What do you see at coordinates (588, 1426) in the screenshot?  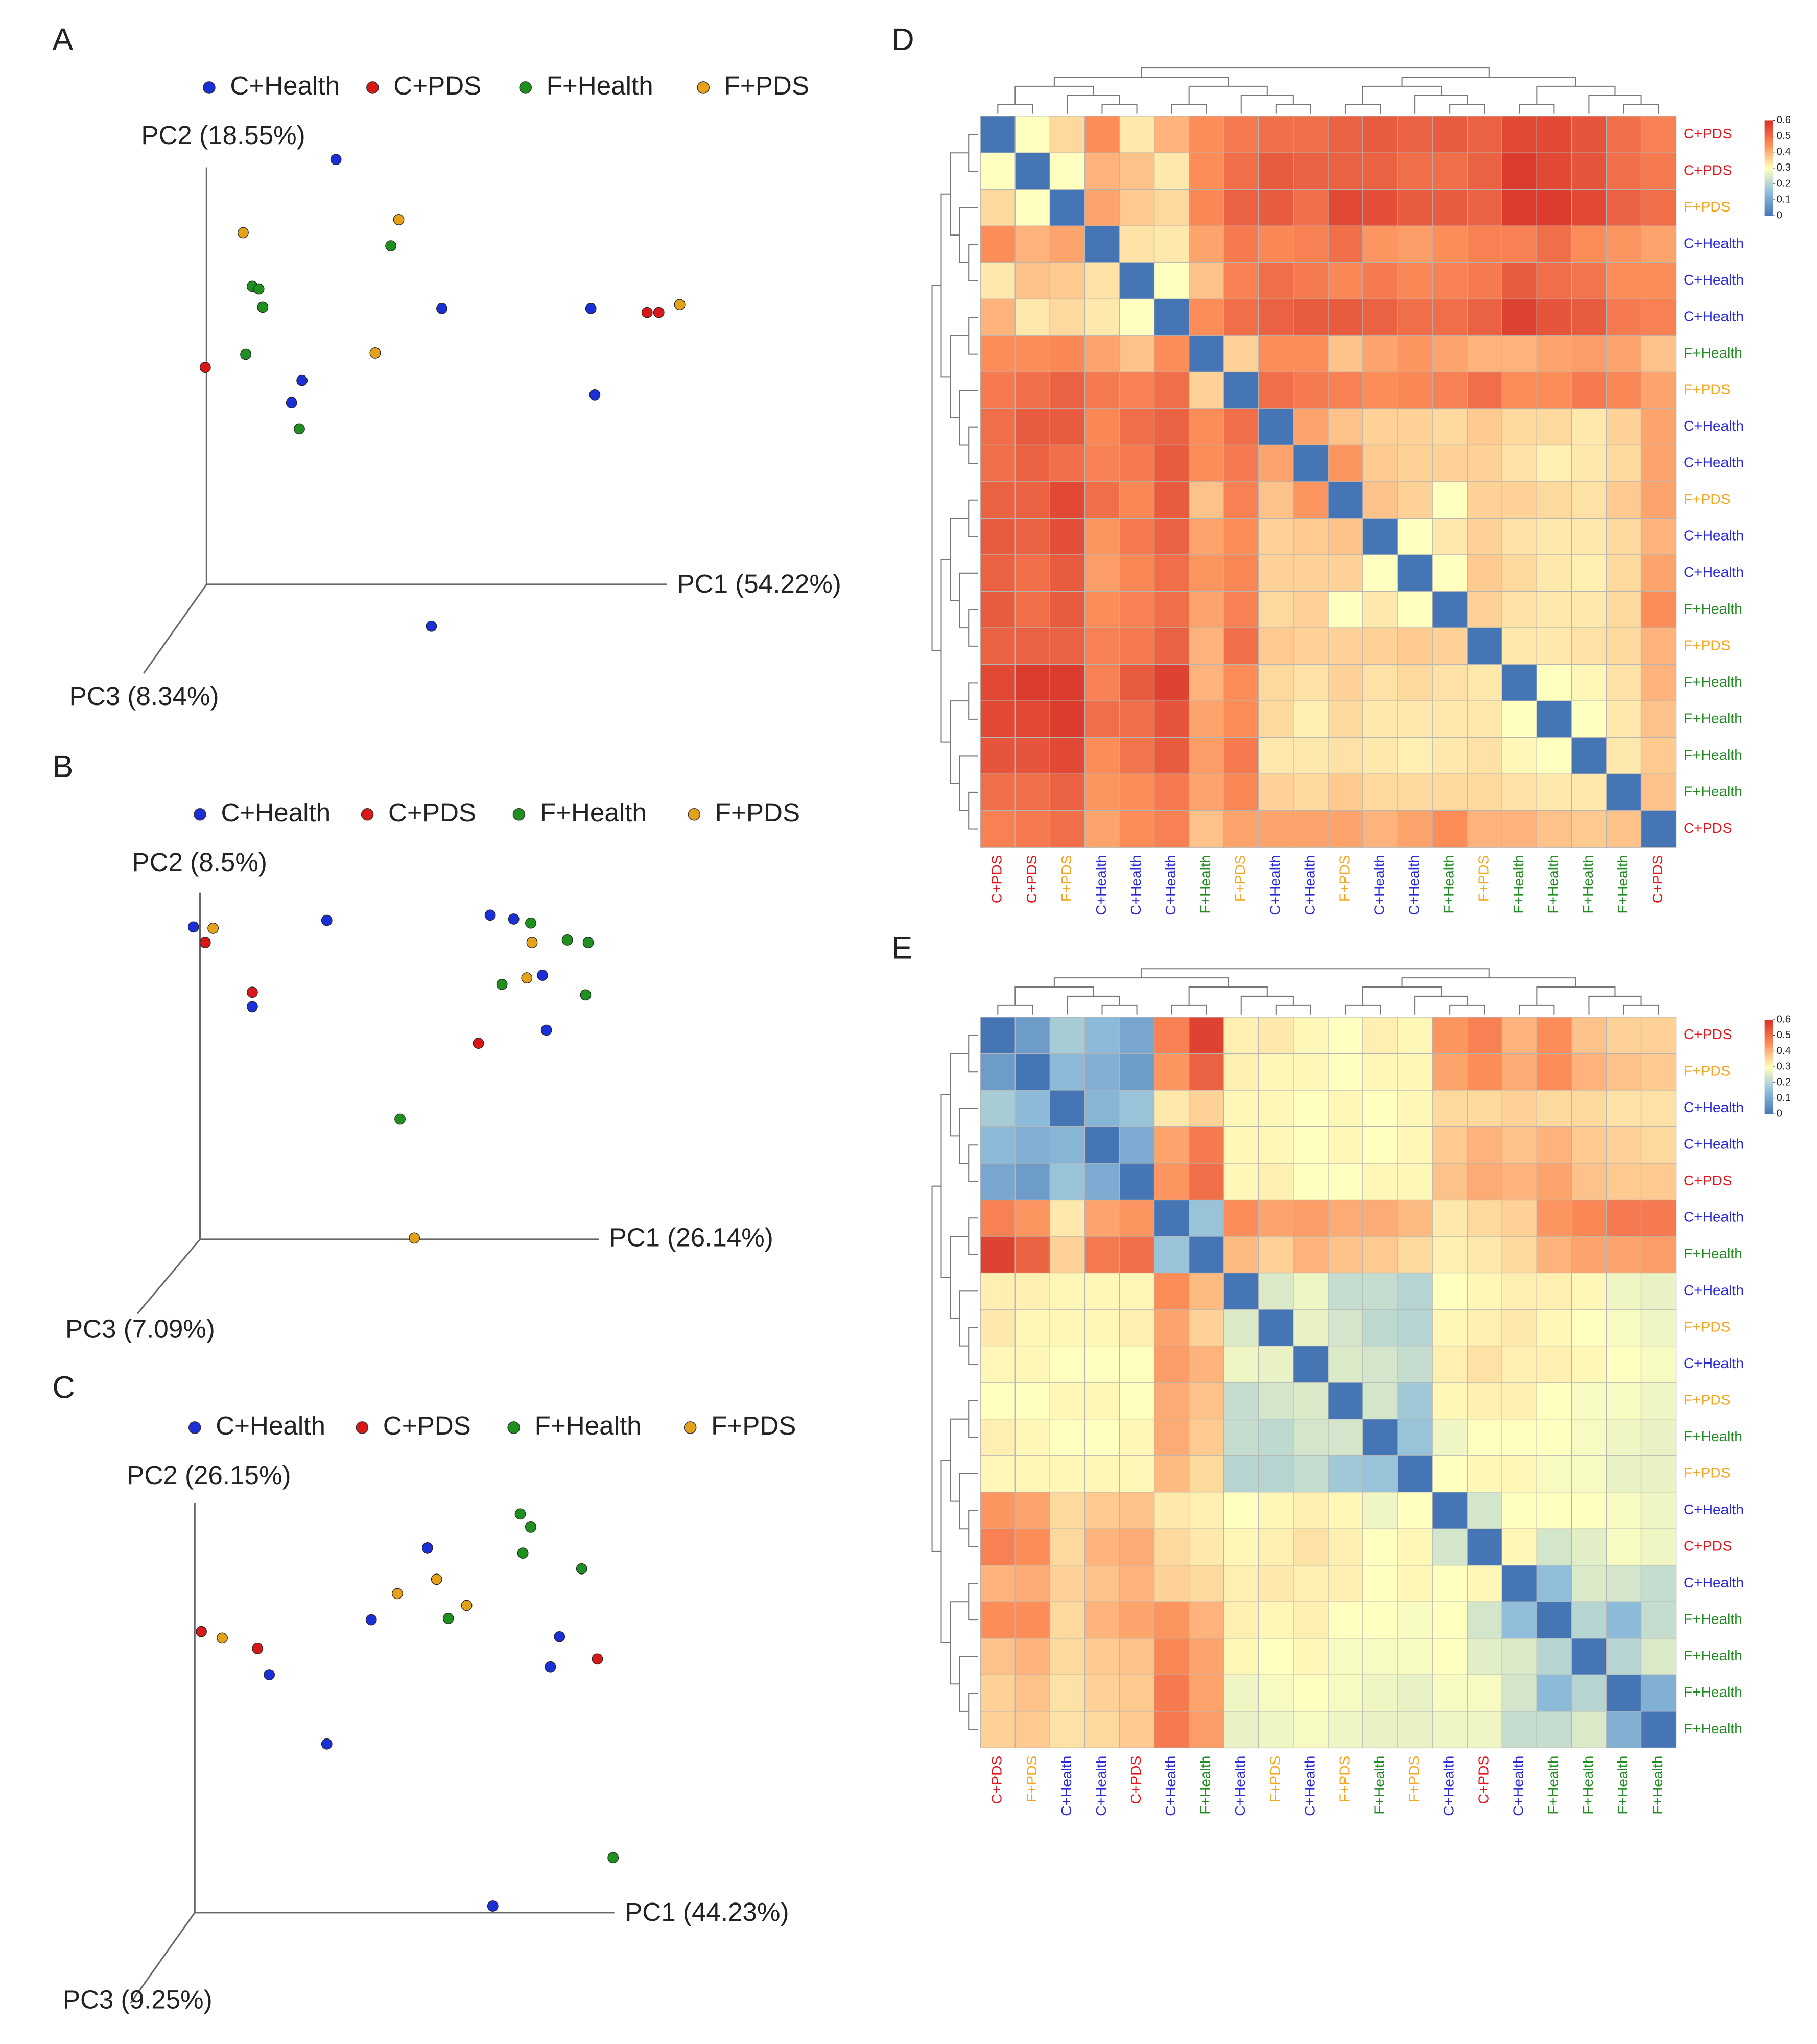 I see `legend-label: F+Health` at bounding box center [588, 1426].